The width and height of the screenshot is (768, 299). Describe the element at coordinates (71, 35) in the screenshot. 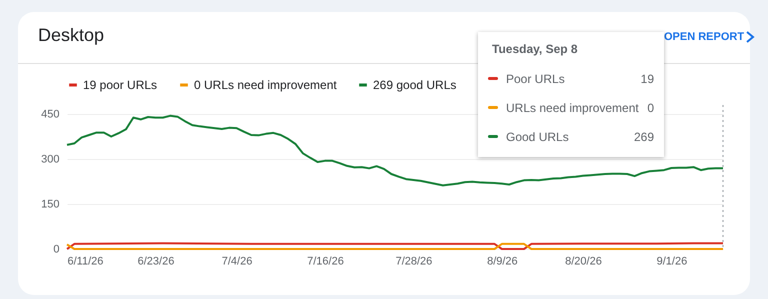

I see `chart-title: Desktop` at that location.